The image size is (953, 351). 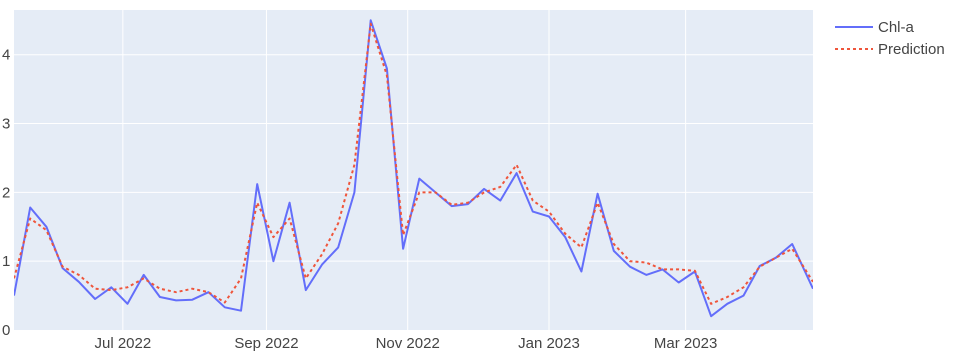 I want to click on legend: Chl-a Prediction, so click(x=890, y=38).